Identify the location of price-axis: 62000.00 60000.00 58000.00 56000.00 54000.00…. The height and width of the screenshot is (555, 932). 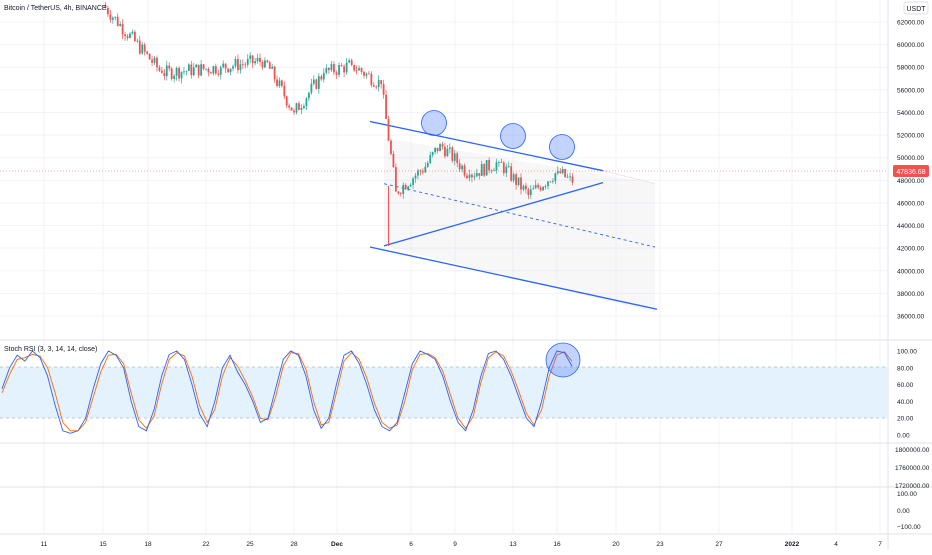
(910, 170).